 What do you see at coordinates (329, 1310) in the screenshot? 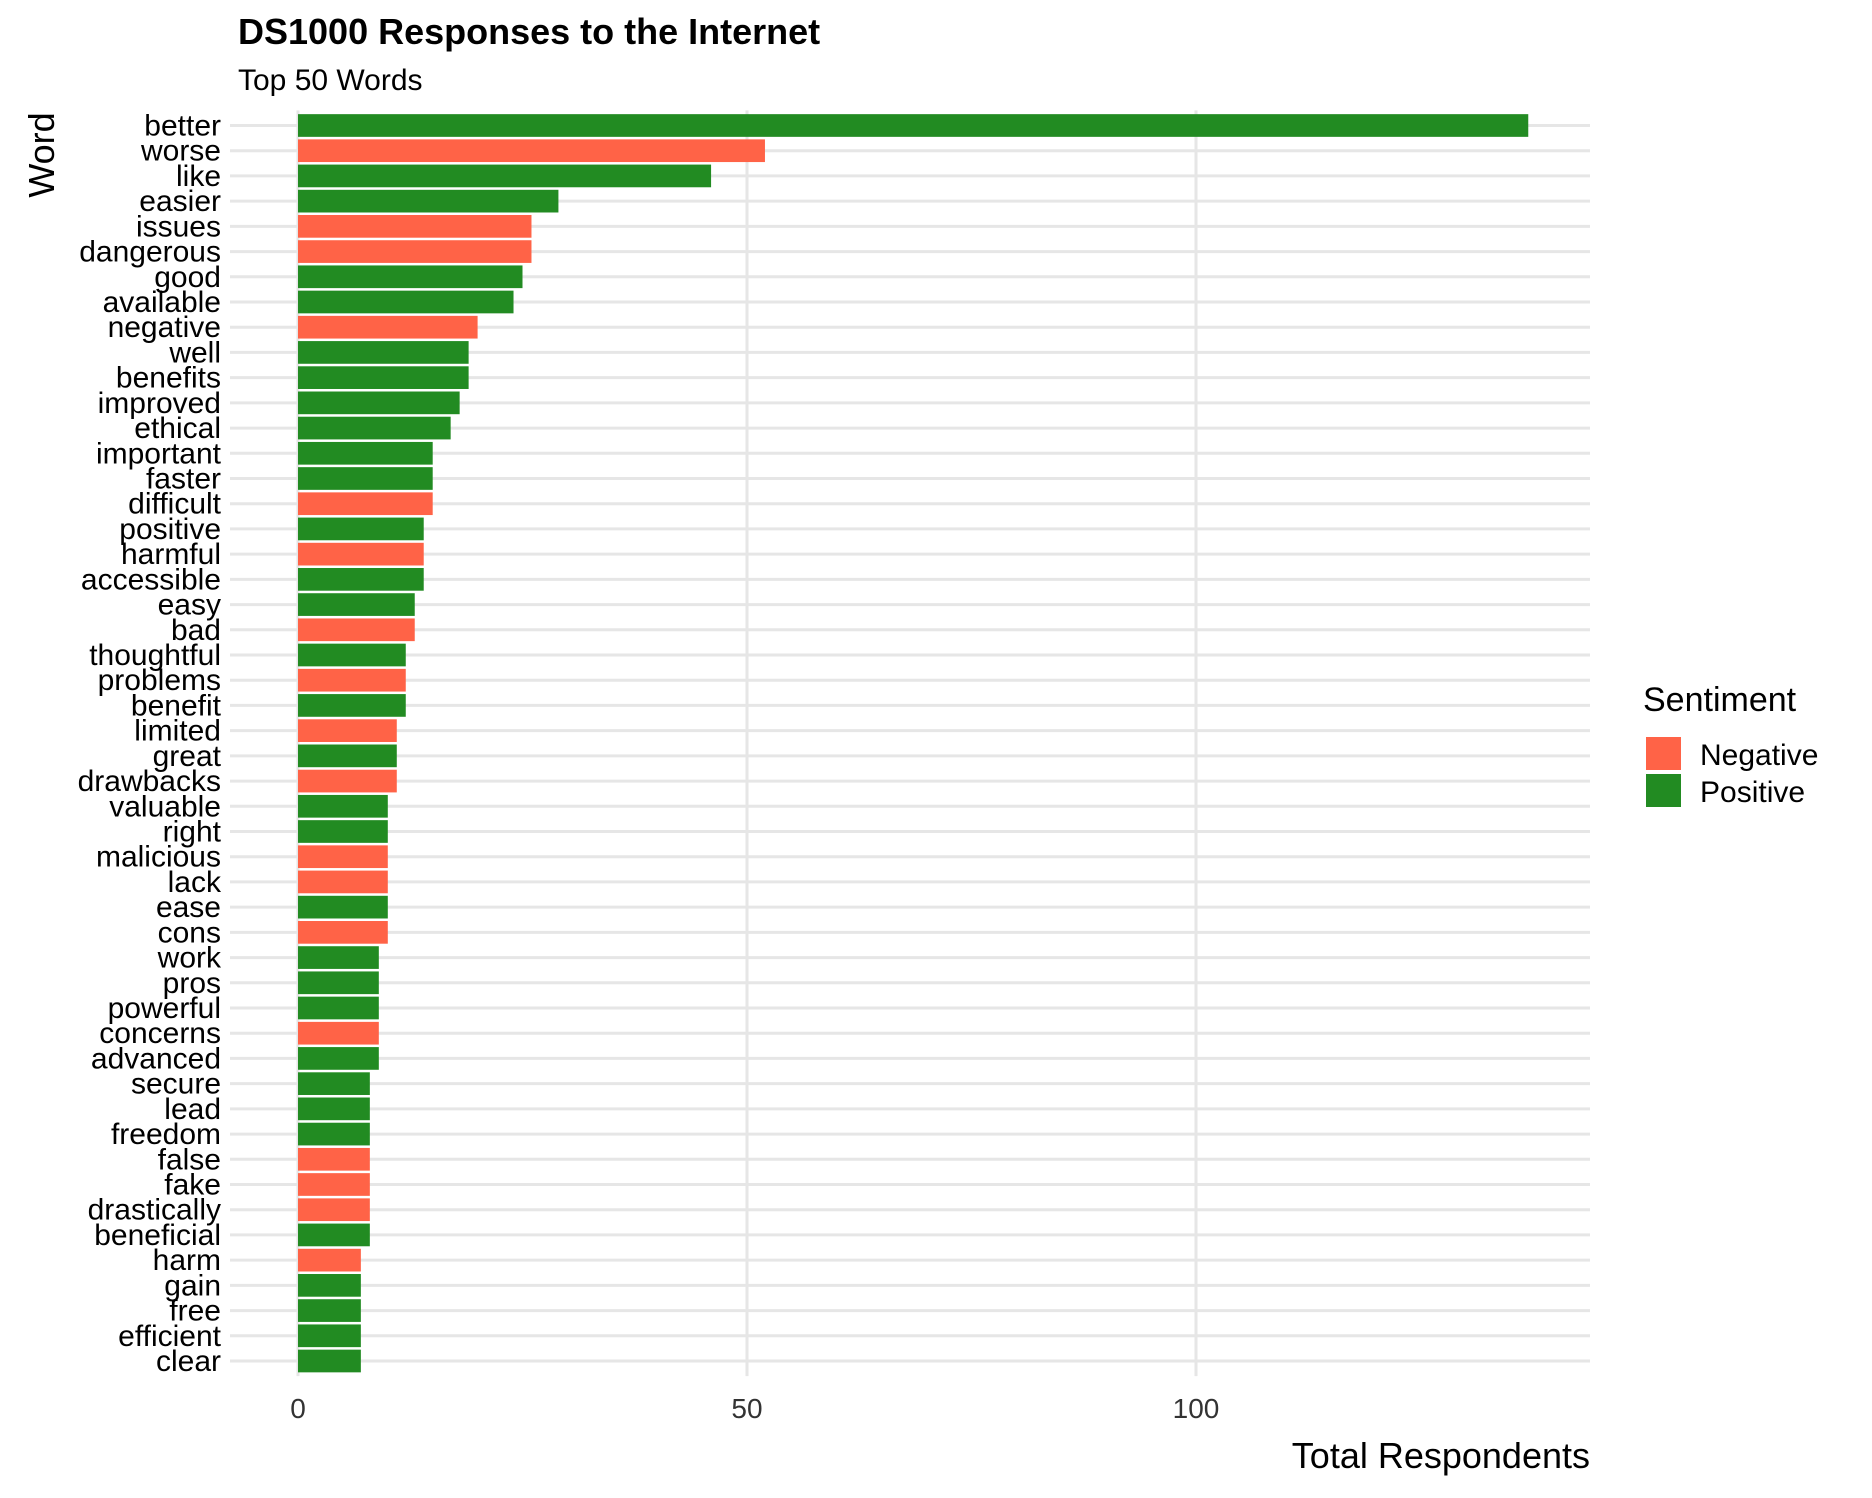
I see `bar-free` at bounding box center [329, 1310].